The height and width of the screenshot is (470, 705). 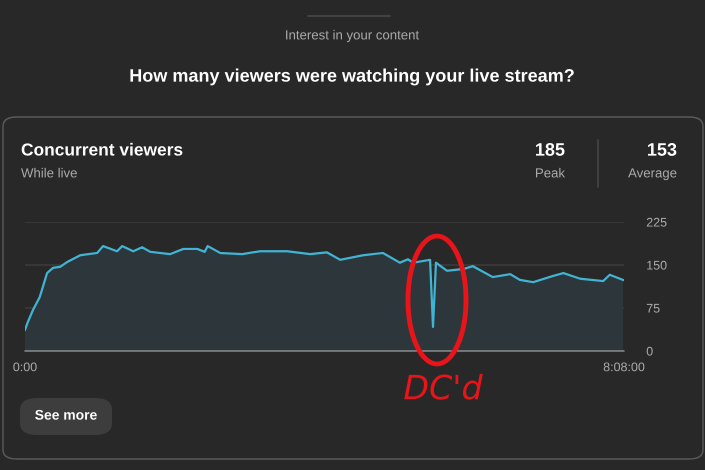 I want to click on y-tick-label: 150, so click(x=657, y=265).